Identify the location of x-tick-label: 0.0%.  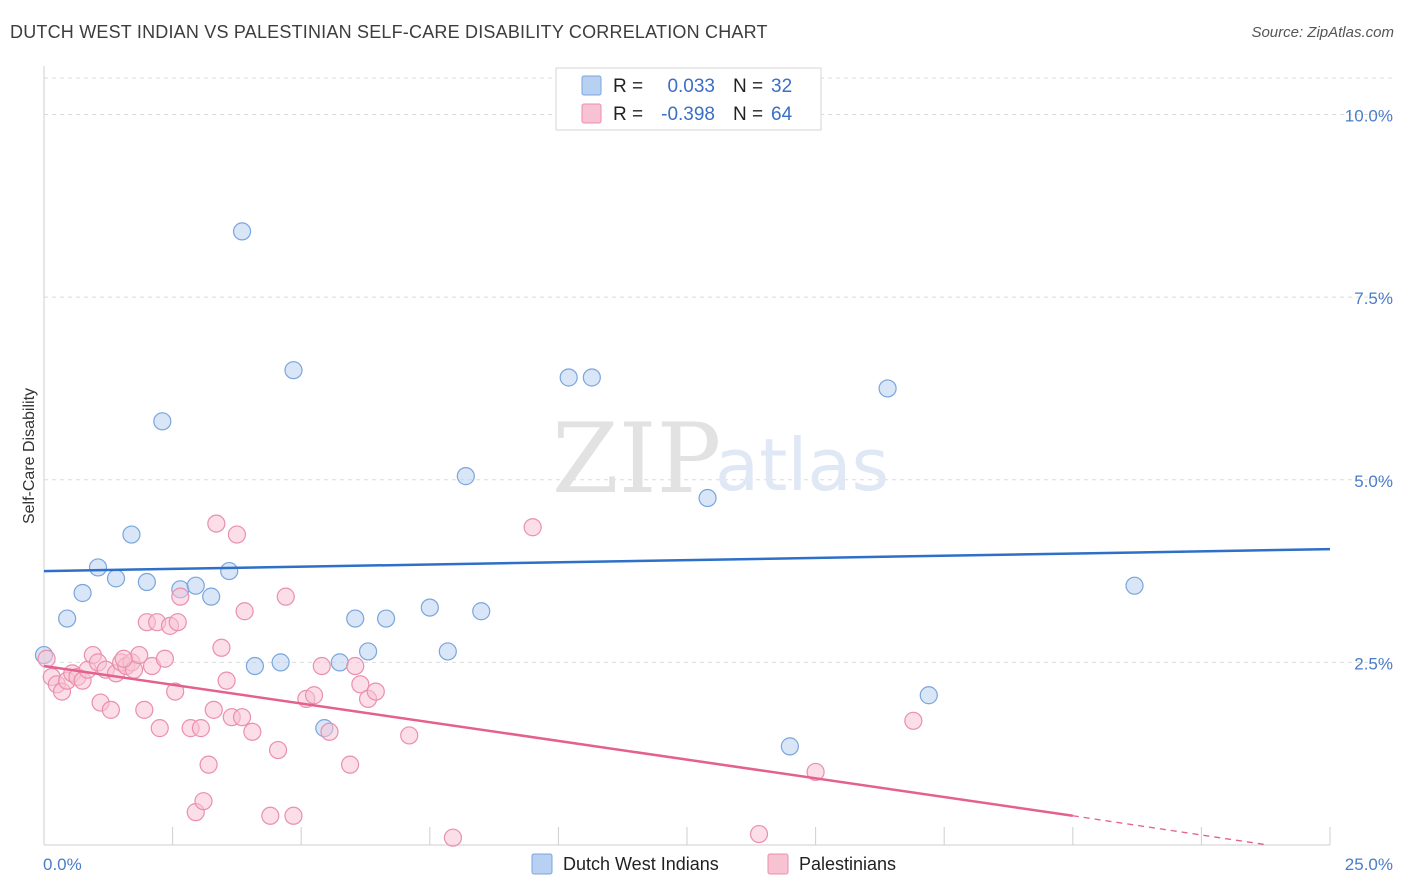
(62, 864).